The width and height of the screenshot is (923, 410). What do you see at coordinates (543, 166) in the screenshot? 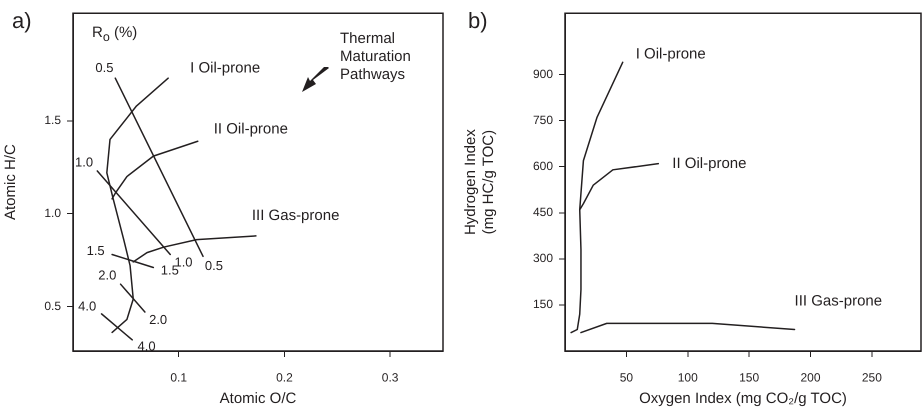
I see `y-tick-label: 600` at bounding box center [543, 166].